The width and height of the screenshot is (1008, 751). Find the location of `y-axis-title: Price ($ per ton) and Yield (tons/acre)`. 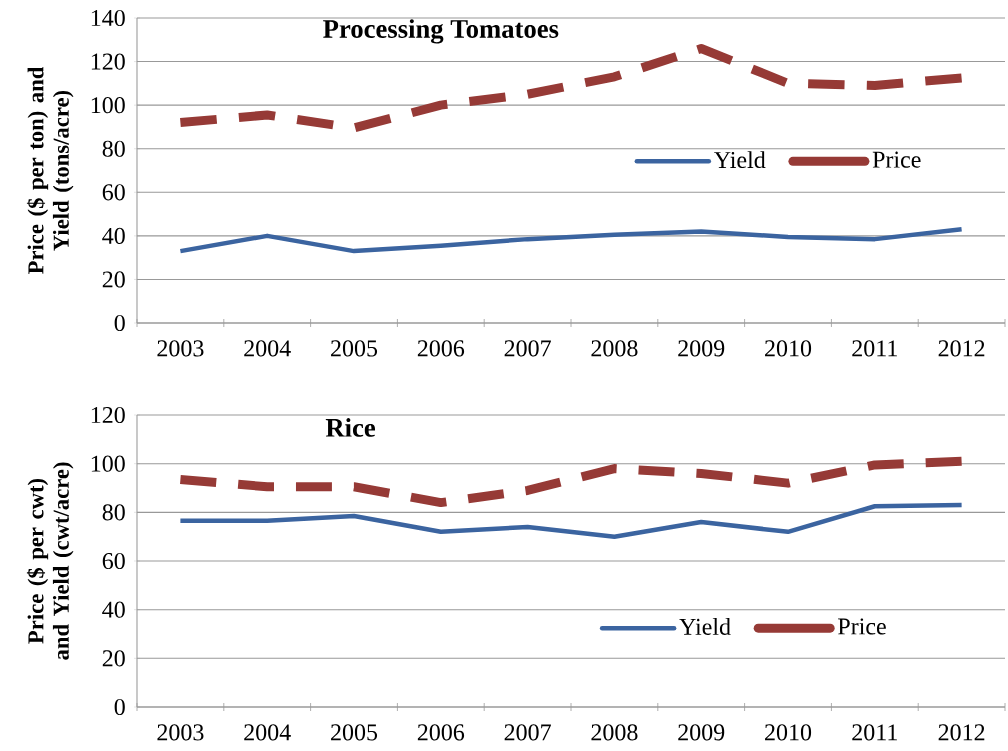

y-axis-title: Price ($ per ton) and Yield (tons/acre) is located at coordinates (50, 170).